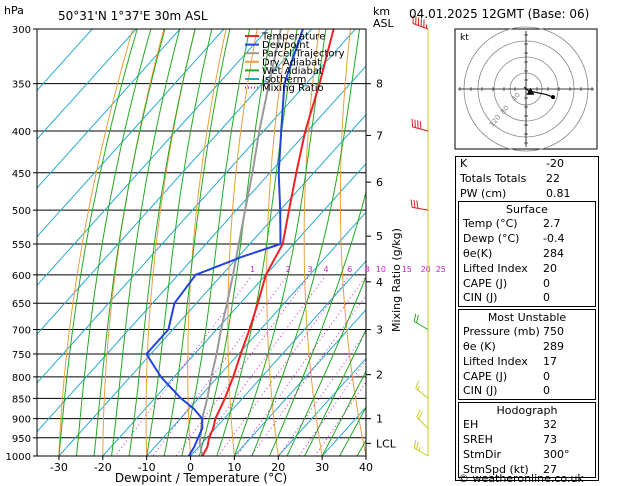 The image size is (629, 486). I want to click on mixing-ratio-label: 25, so click(441, 269).